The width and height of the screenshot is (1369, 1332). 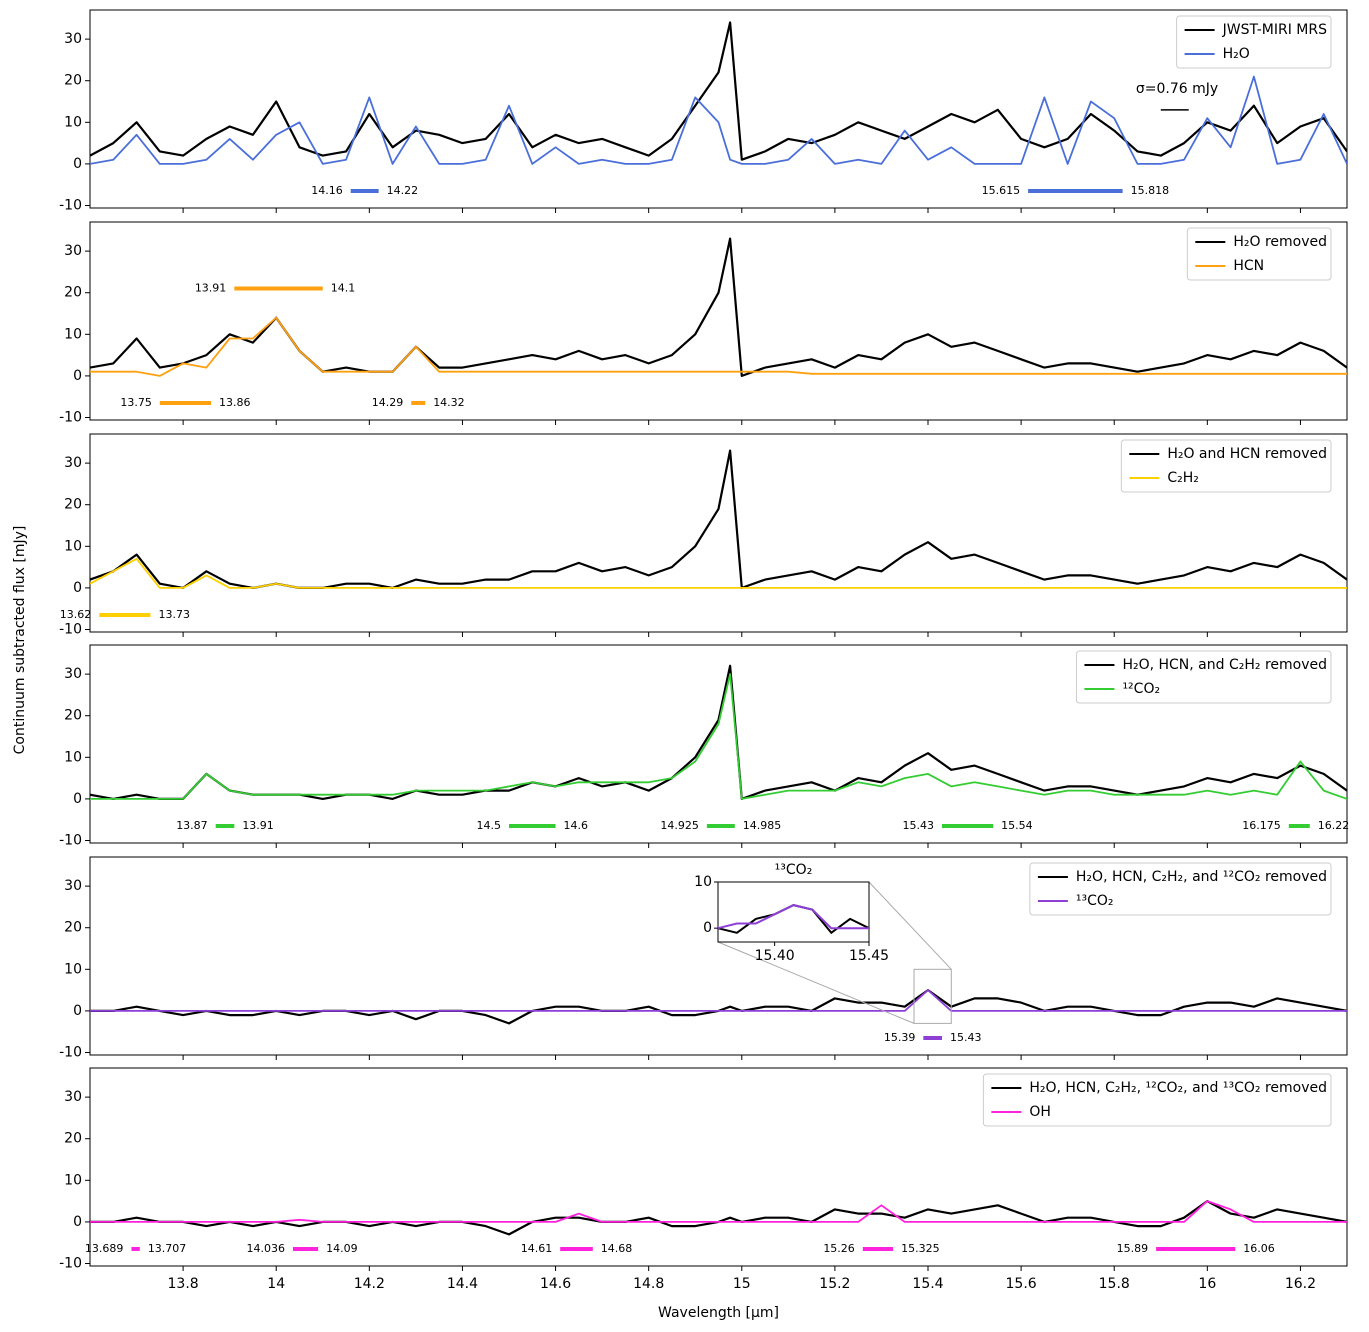 I want to click on range-end: 14.985, so click(x=762, y=825).